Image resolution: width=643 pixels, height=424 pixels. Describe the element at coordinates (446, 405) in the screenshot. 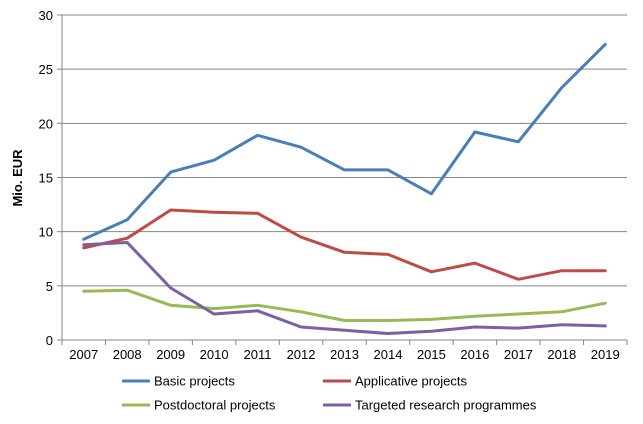

I see `legend-label: Targeted research programmes` at that location.